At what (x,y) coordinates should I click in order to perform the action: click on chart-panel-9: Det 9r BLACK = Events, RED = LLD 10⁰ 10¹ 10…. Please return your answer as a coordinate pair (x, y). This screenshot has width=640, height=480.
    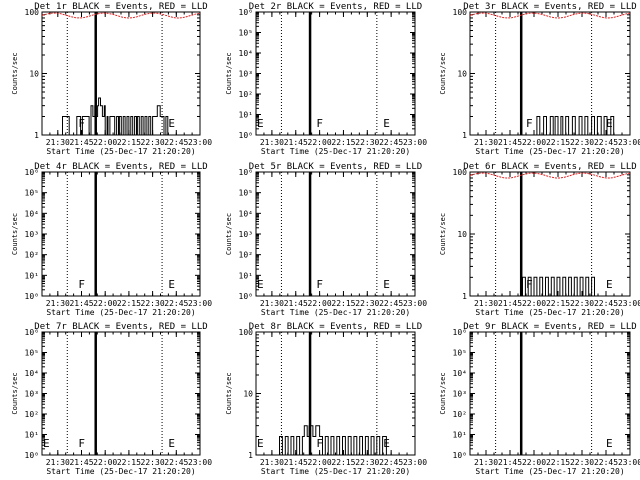
    Looking at the image, I should click on (539, 399).